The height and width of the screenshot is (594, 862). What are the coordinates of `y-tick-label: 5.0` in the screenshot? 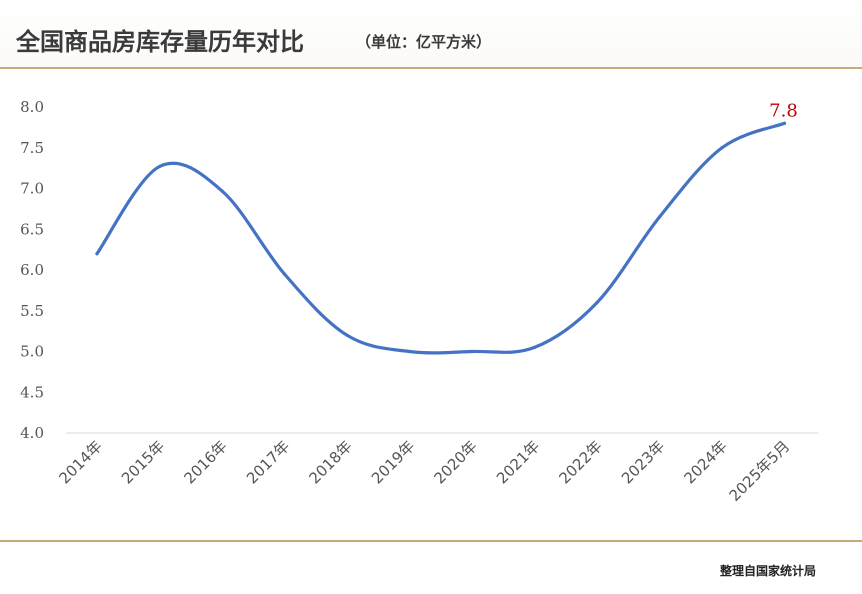 It's located at (32, 352).